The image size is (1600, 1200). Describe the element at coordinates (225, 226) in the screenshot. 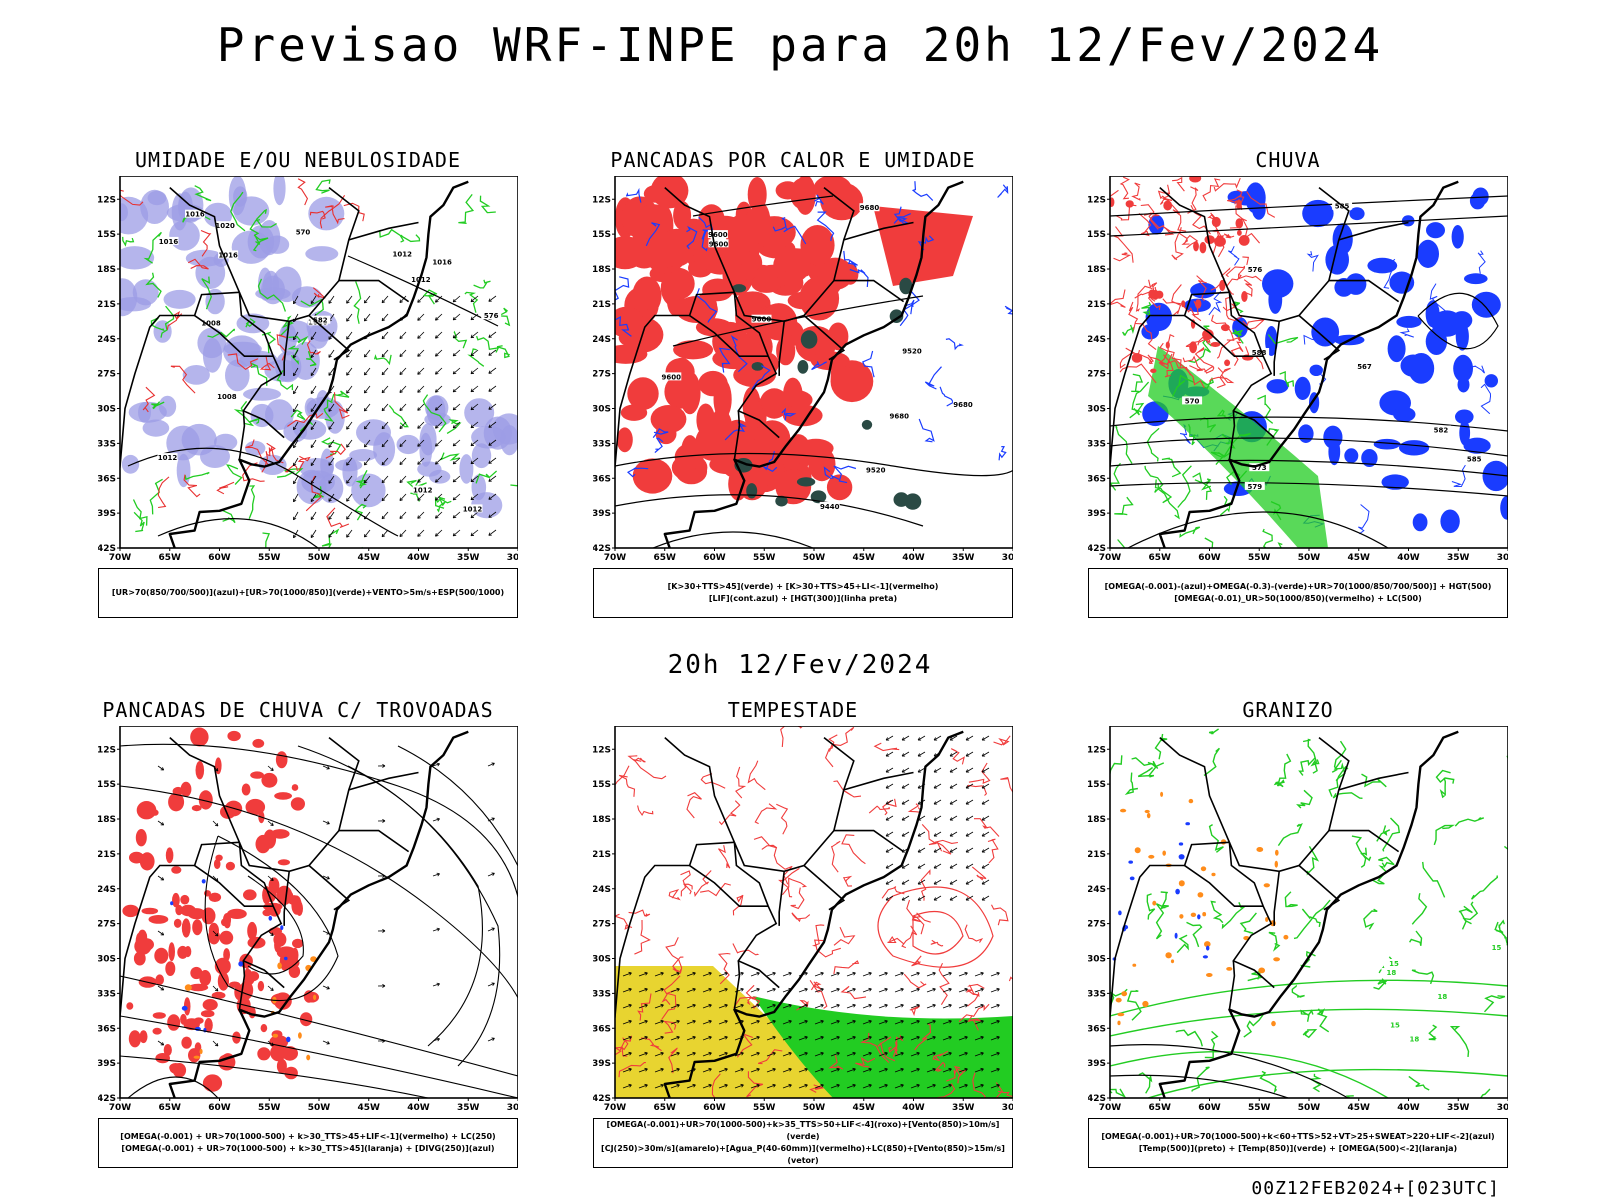

I see `contour-label: 1020` at that location.